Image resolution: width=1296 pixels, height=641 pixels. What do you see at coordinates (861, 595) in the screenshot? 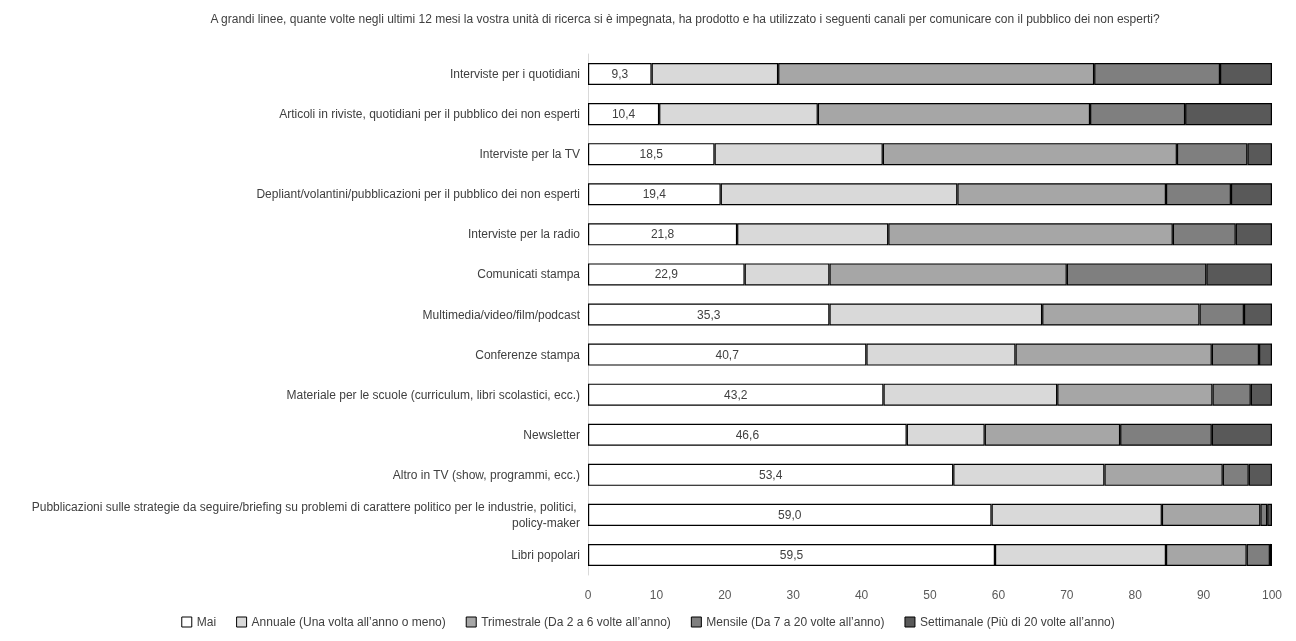
I see `x-tick-label: 40` at bounding box center [861, 595].